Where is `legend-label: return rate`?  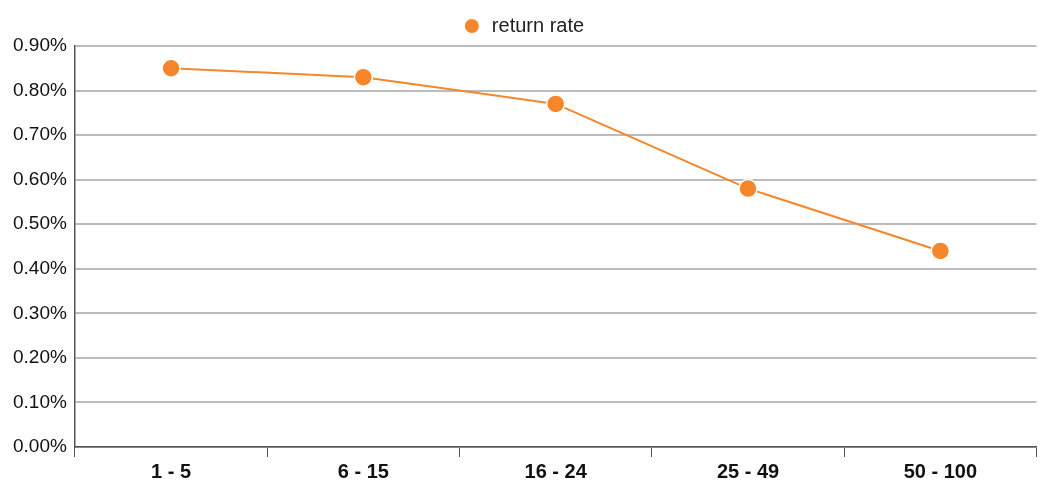 legend-label: return rate is located at coordinates (538, 24).